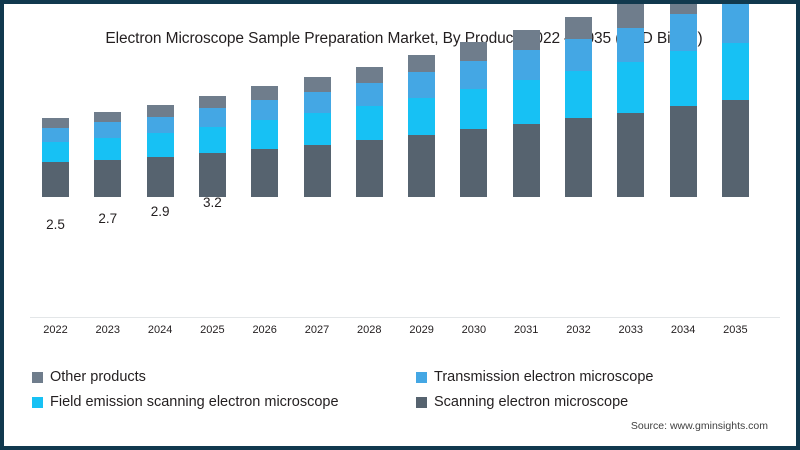 The image size is (800, 450). I want to click on bar-segment-fesem-2029, so click(422, 116).